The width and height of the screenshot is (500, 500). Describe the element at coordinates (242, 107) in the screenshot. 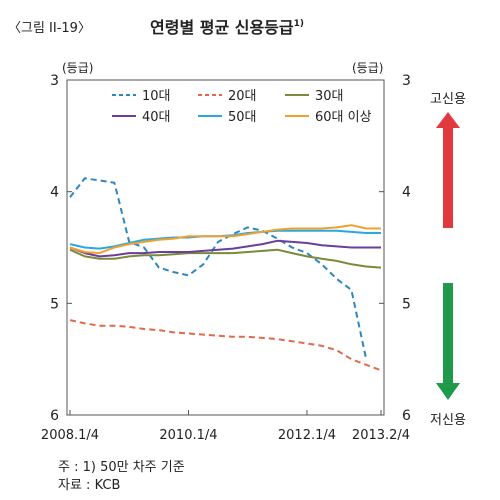

I see `legend: 10대 20대 30대 40대 50대 60대 이상` at that location.